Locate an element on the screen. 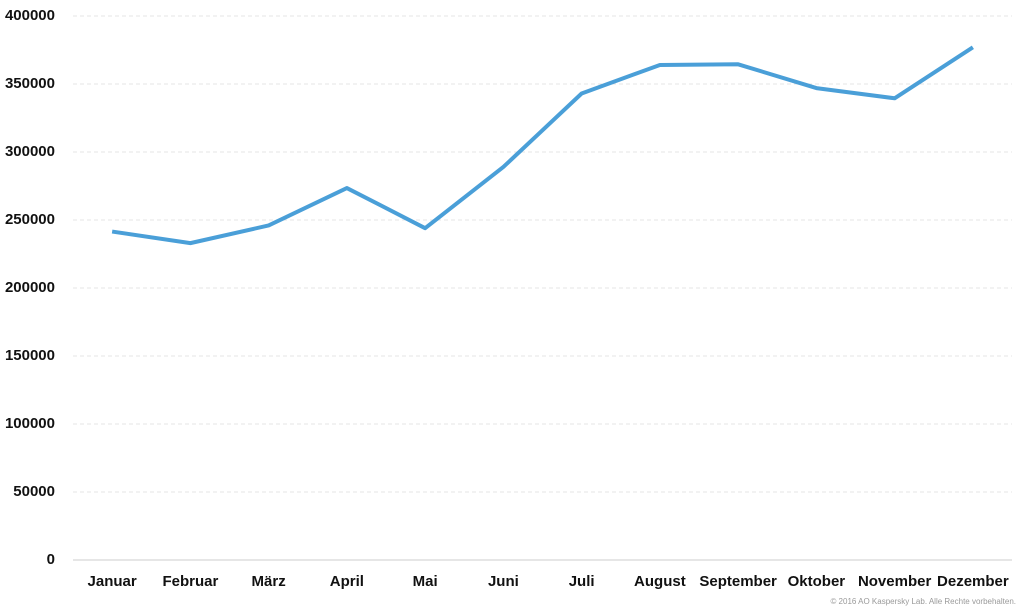 This screenshot has height=612, width=1024. y-tick-label: 0 is located at coordinates (51, 559).